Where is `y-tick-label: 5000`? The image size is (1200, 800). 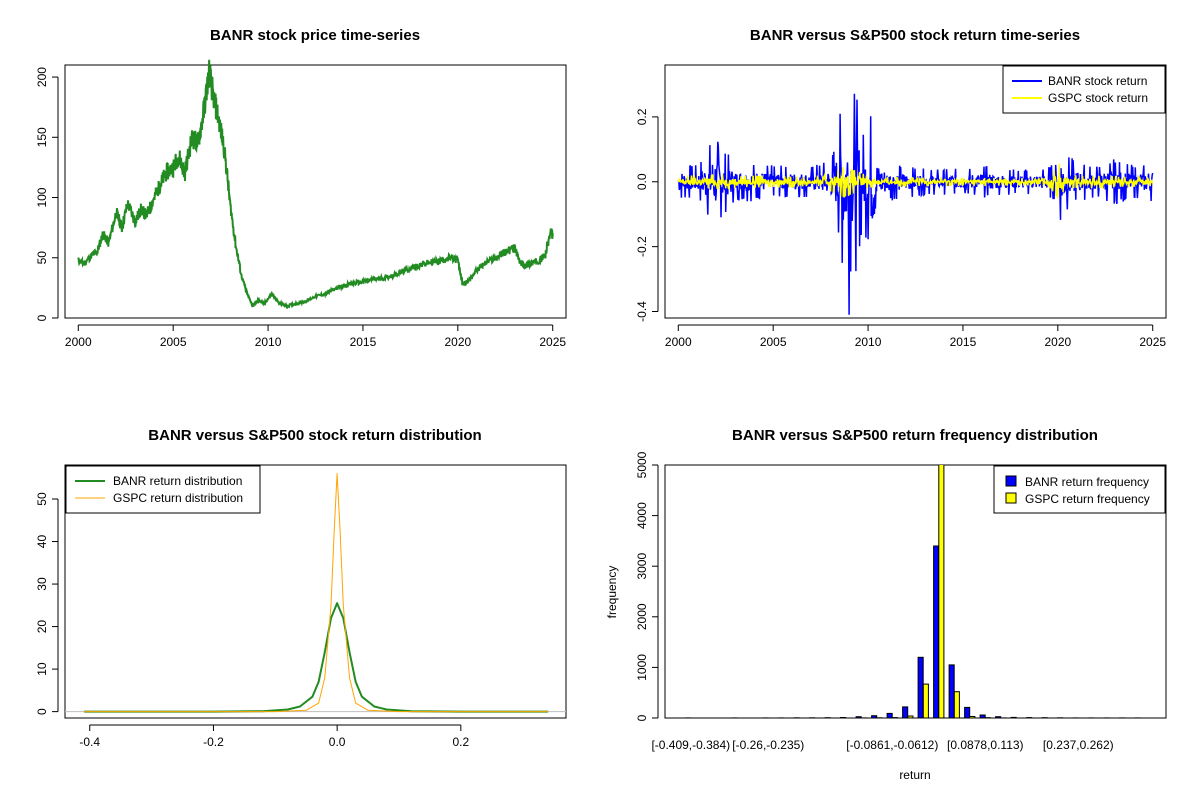 y-tick-label: 5000 is located at coordinates (642, 464).